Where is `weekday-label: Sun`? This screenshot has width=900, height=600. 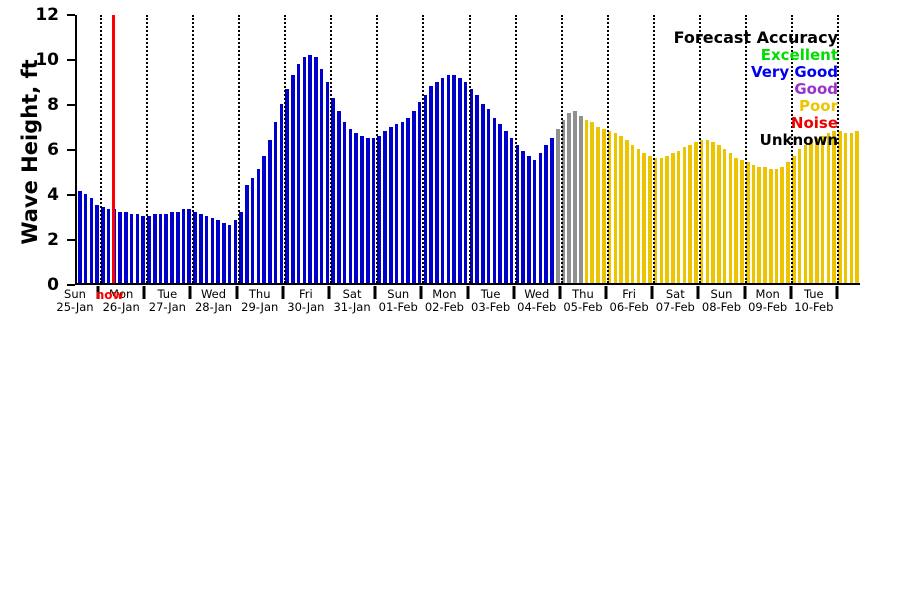
weekday-label: Sun is located at coordinates (398, 294).